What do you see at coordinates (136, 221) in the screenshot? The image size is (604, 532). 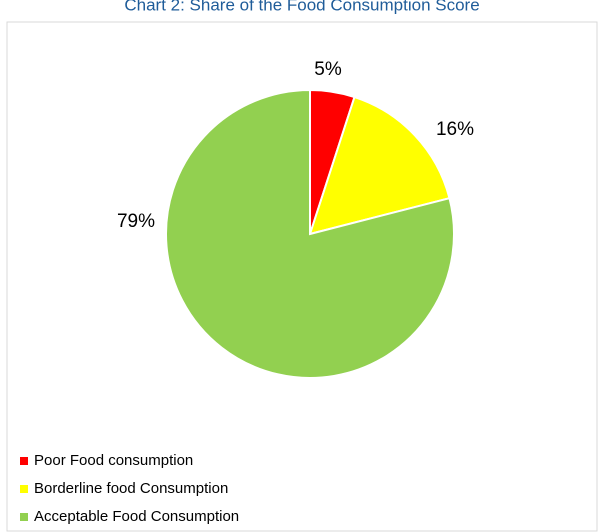 I see `data-label: 79%` at bounding box center [136, 221].